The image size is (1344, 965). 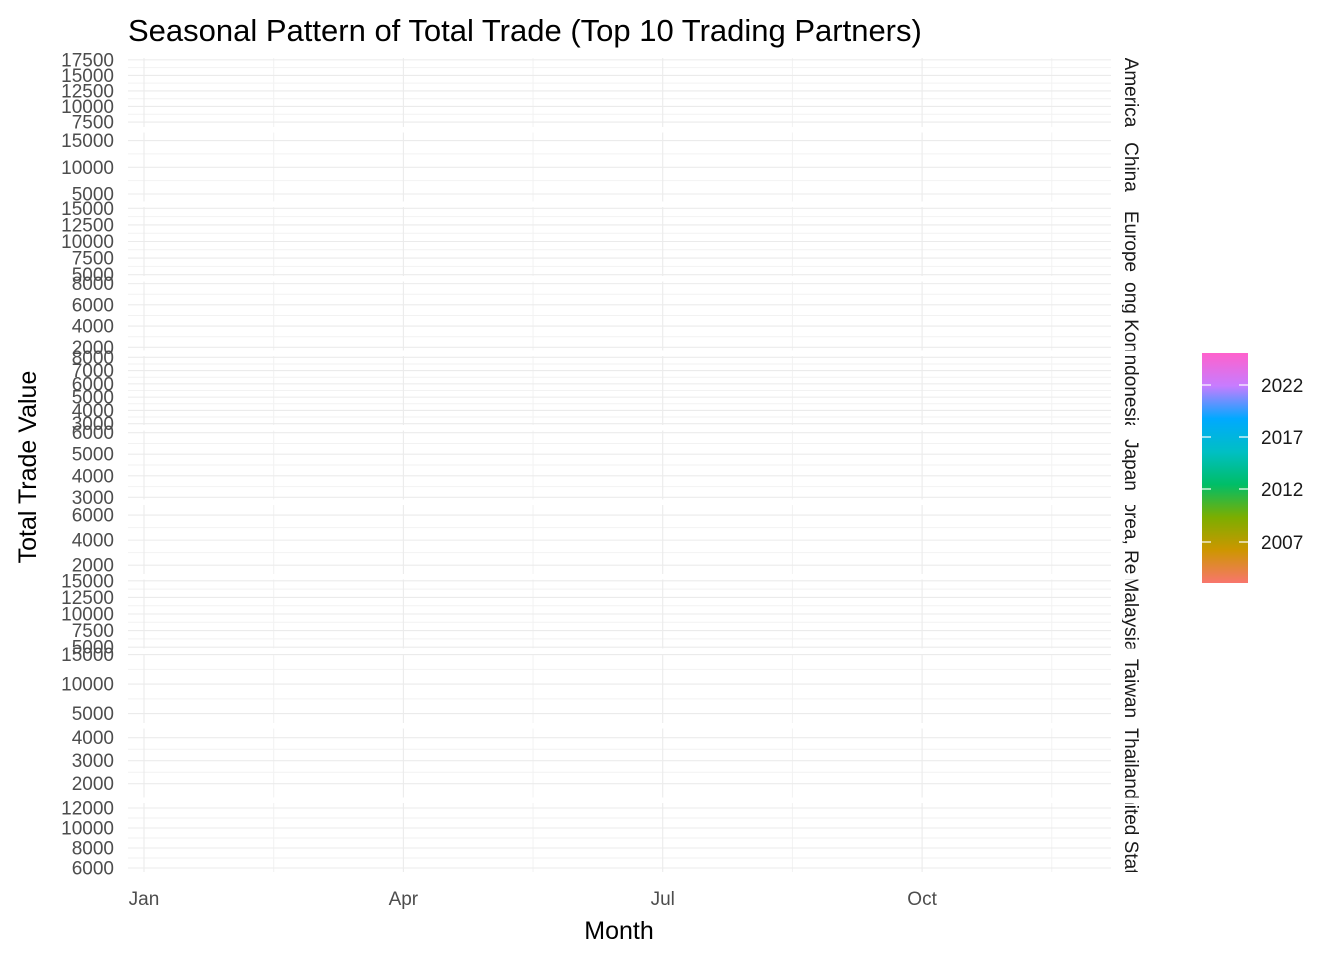 I want to click on facet-strip-label: Malaysia, so click(x=1130, y=614).